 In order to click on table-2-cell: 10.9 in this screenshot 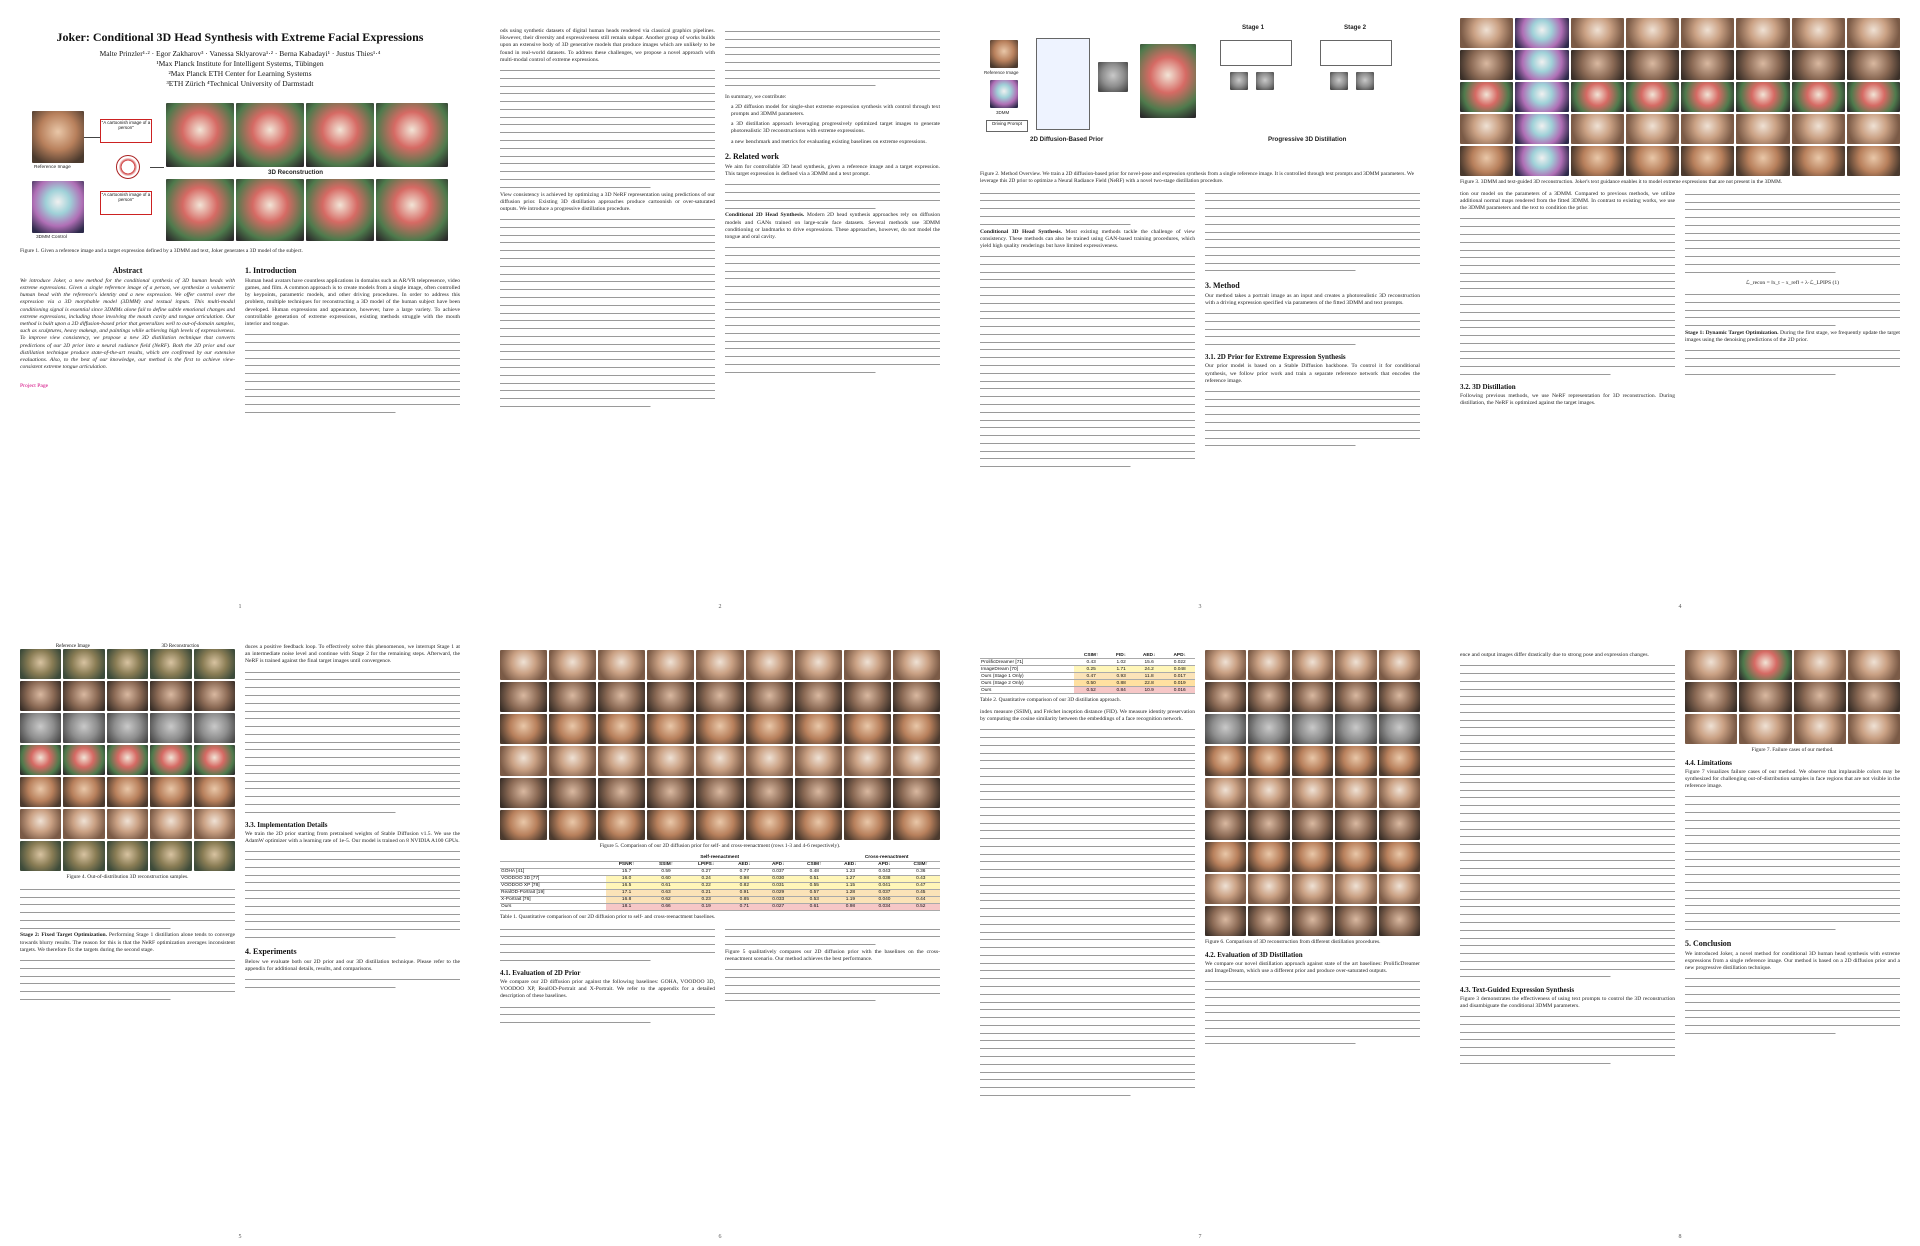, I will do `click(1149, 690)`.